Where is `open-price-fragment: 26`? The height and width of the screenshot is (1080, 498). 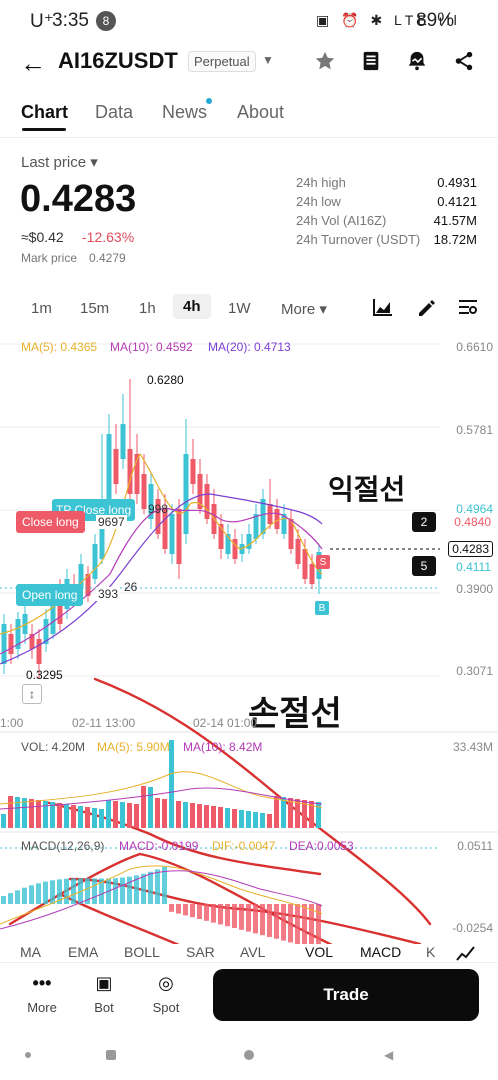
open-price-fragment: 26 is located at coordinates (131, 587).